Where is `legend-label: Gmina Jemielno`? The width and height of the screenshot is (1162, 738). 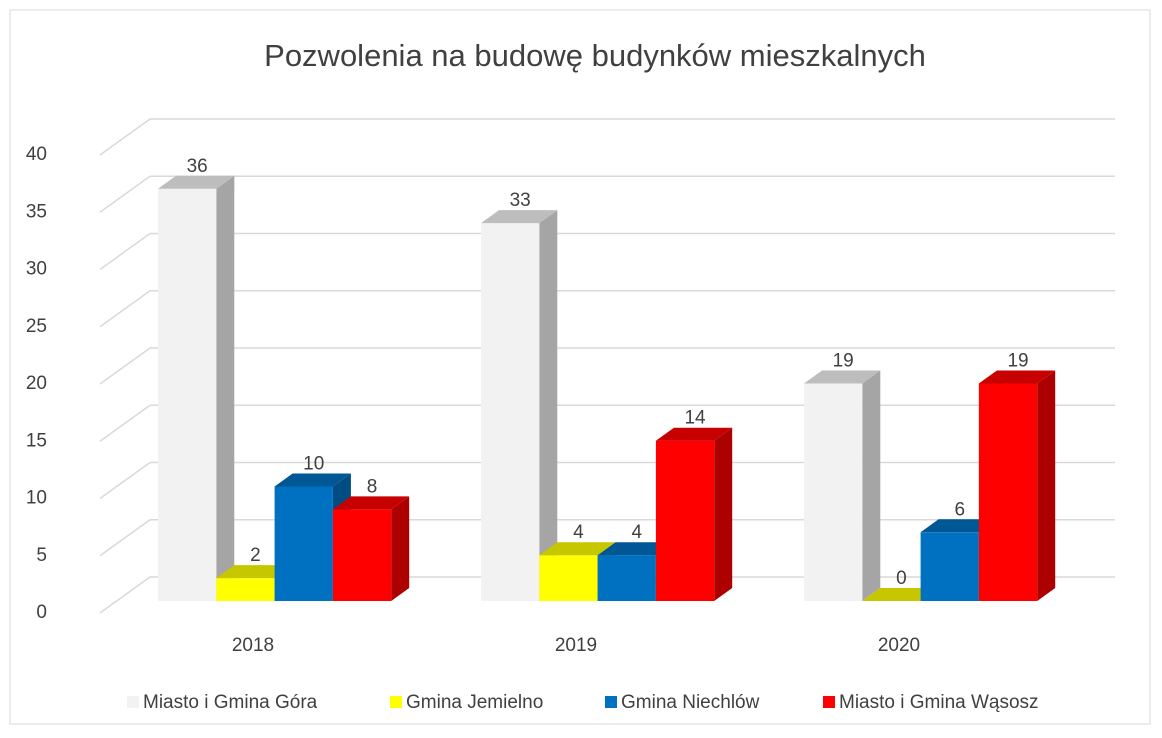
legend-label: Gmina Jemielno is located at coordinates (474, 702).